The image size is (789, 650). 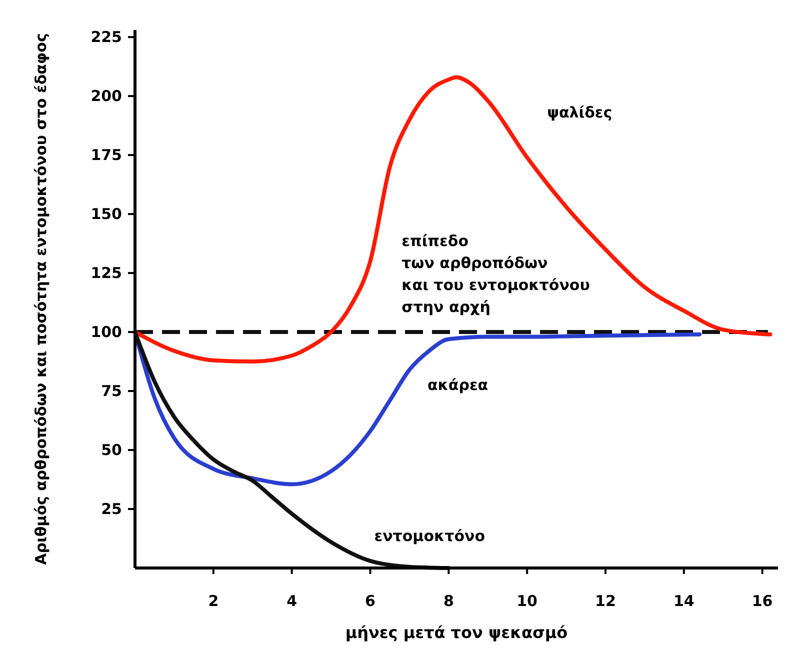 I want to click on x-tick-label: 16, so click(x=762, y=601).